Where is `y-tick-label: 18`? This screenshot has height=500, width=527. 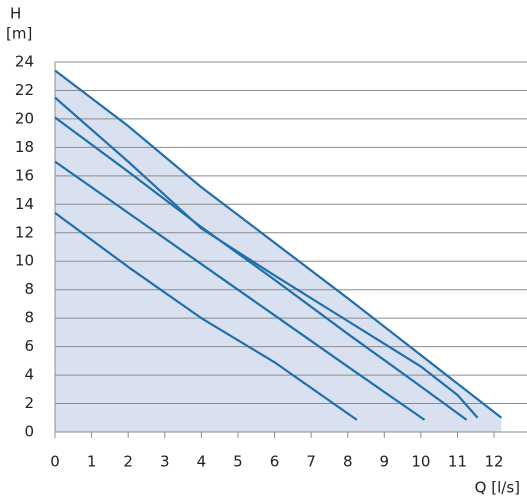
y-tick-label: 18 is located at coordinates (24, 147).